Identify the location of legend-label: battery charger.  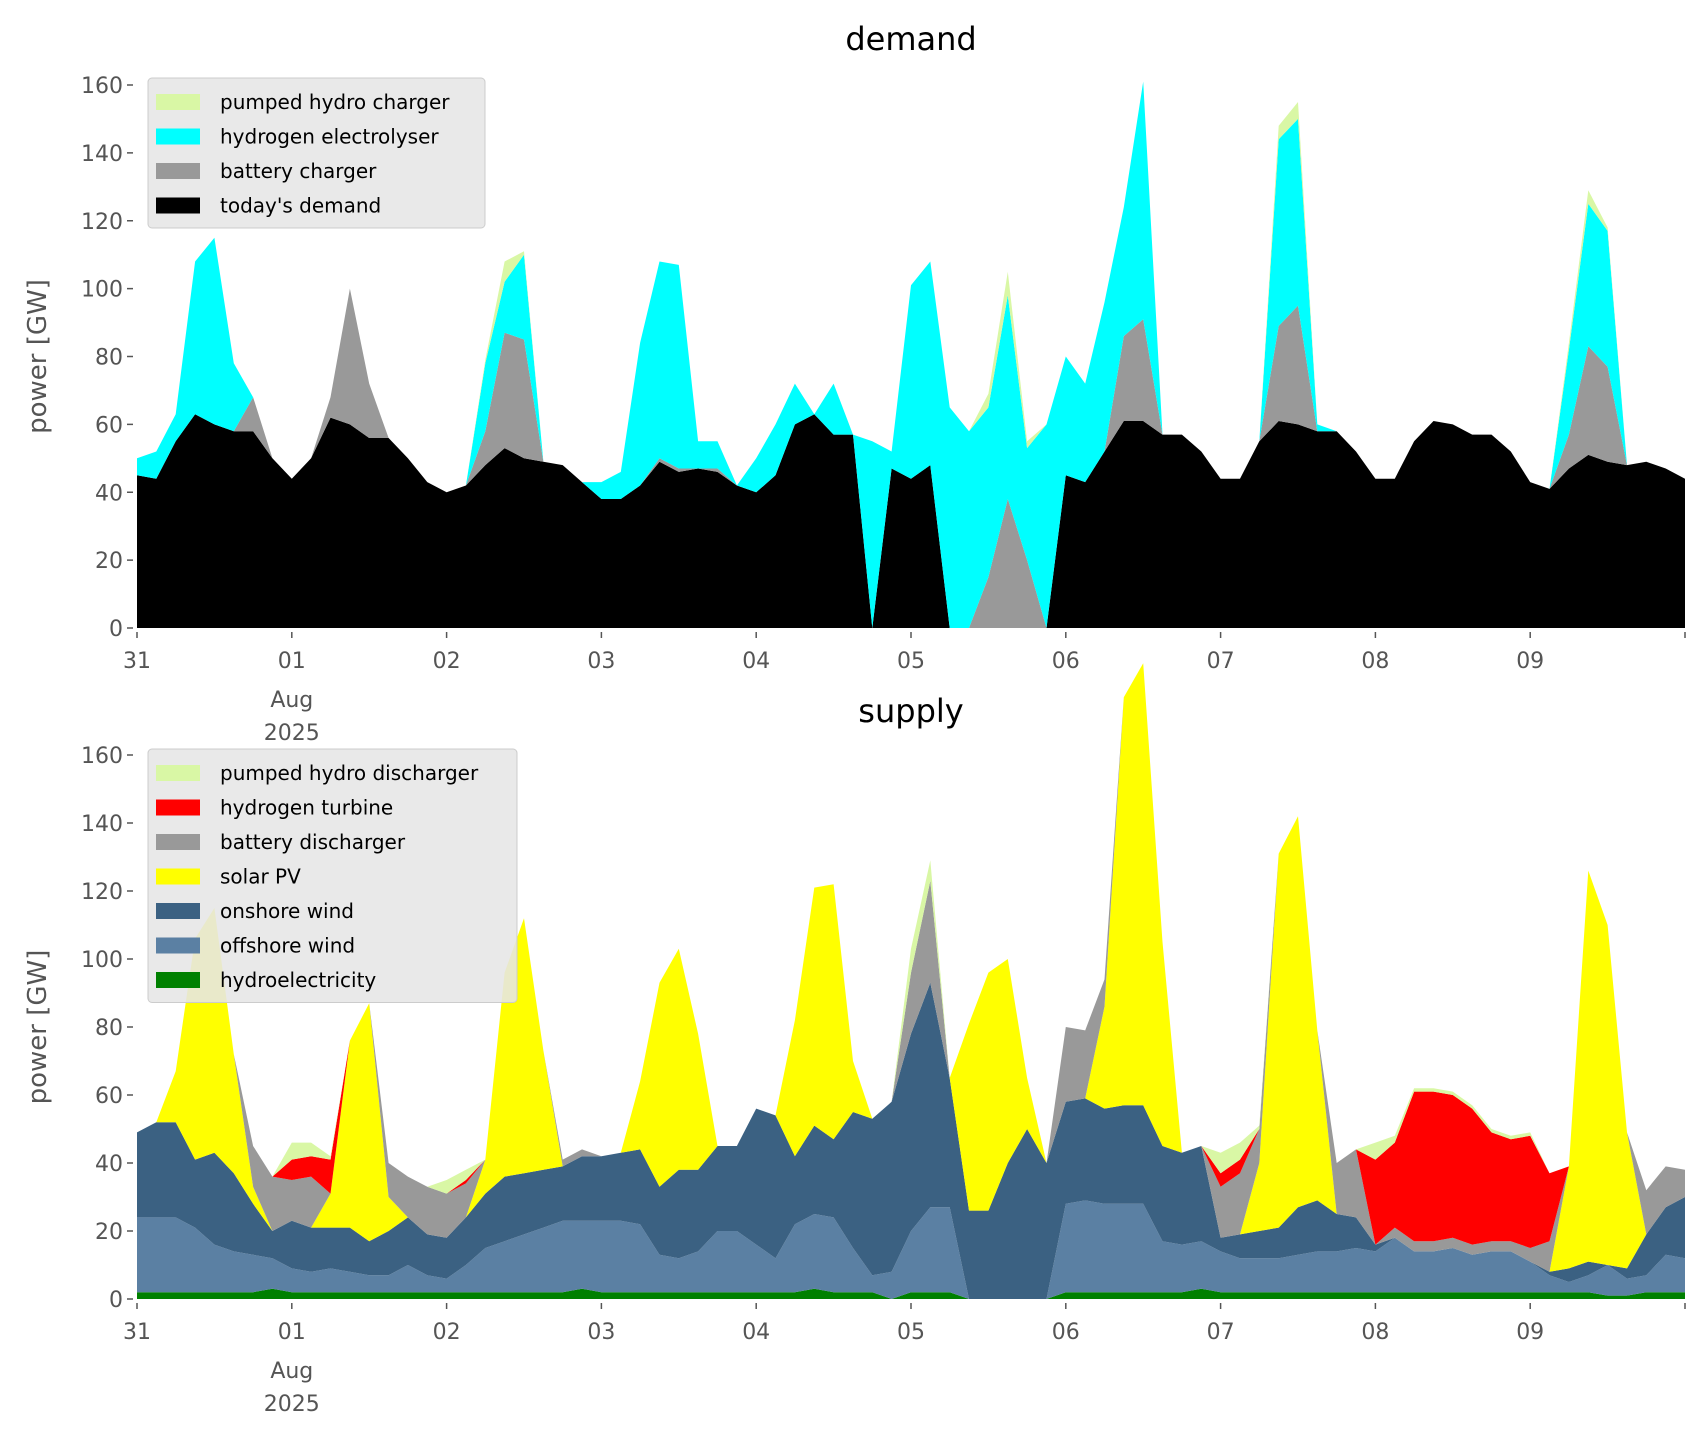
(298, 171).